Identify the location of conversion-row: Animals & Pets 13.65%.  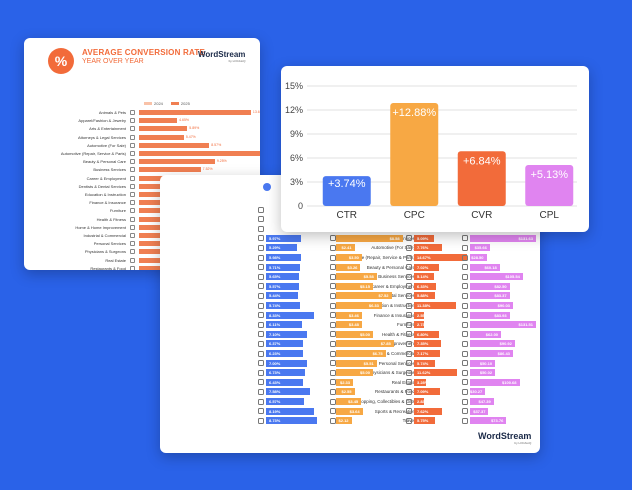
(142, 112).